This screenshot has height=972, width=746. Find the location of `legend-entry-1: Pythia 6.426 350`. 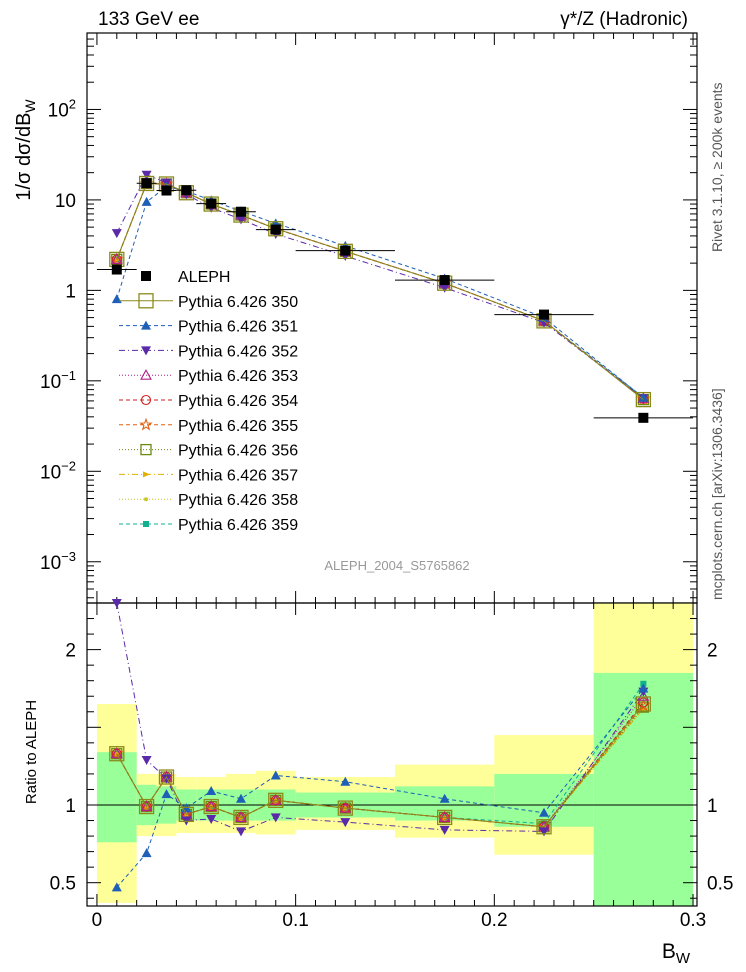

legend-entry-1: Pythia 6.426 350 is located at coordinates (208, 302).